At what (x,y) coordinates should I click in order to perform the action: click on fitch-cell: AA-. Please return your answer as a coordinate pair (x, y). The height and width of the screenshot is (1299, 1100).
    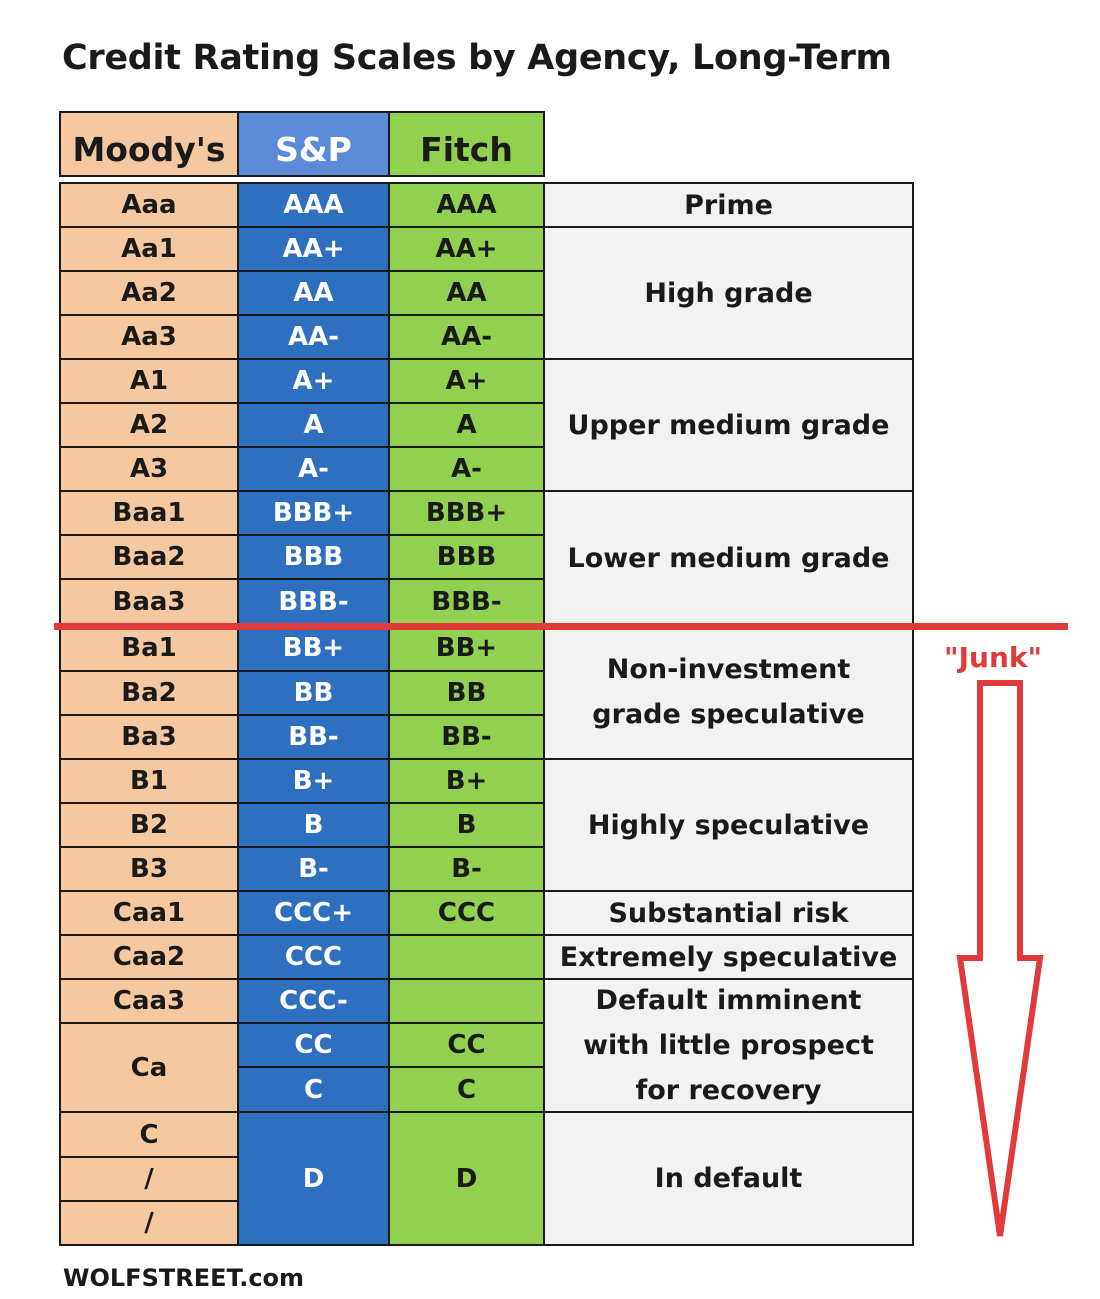
    Looking at the image, I should click on (467, 338).